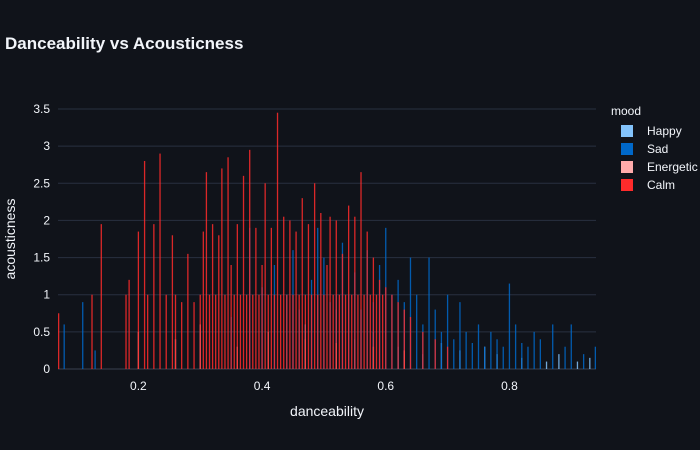 The height and width of the screenshot is (450, 700). Describe the element at coordinates (41, 258) in the screenshot. I see `y-tick-label: 1.5` at that location.